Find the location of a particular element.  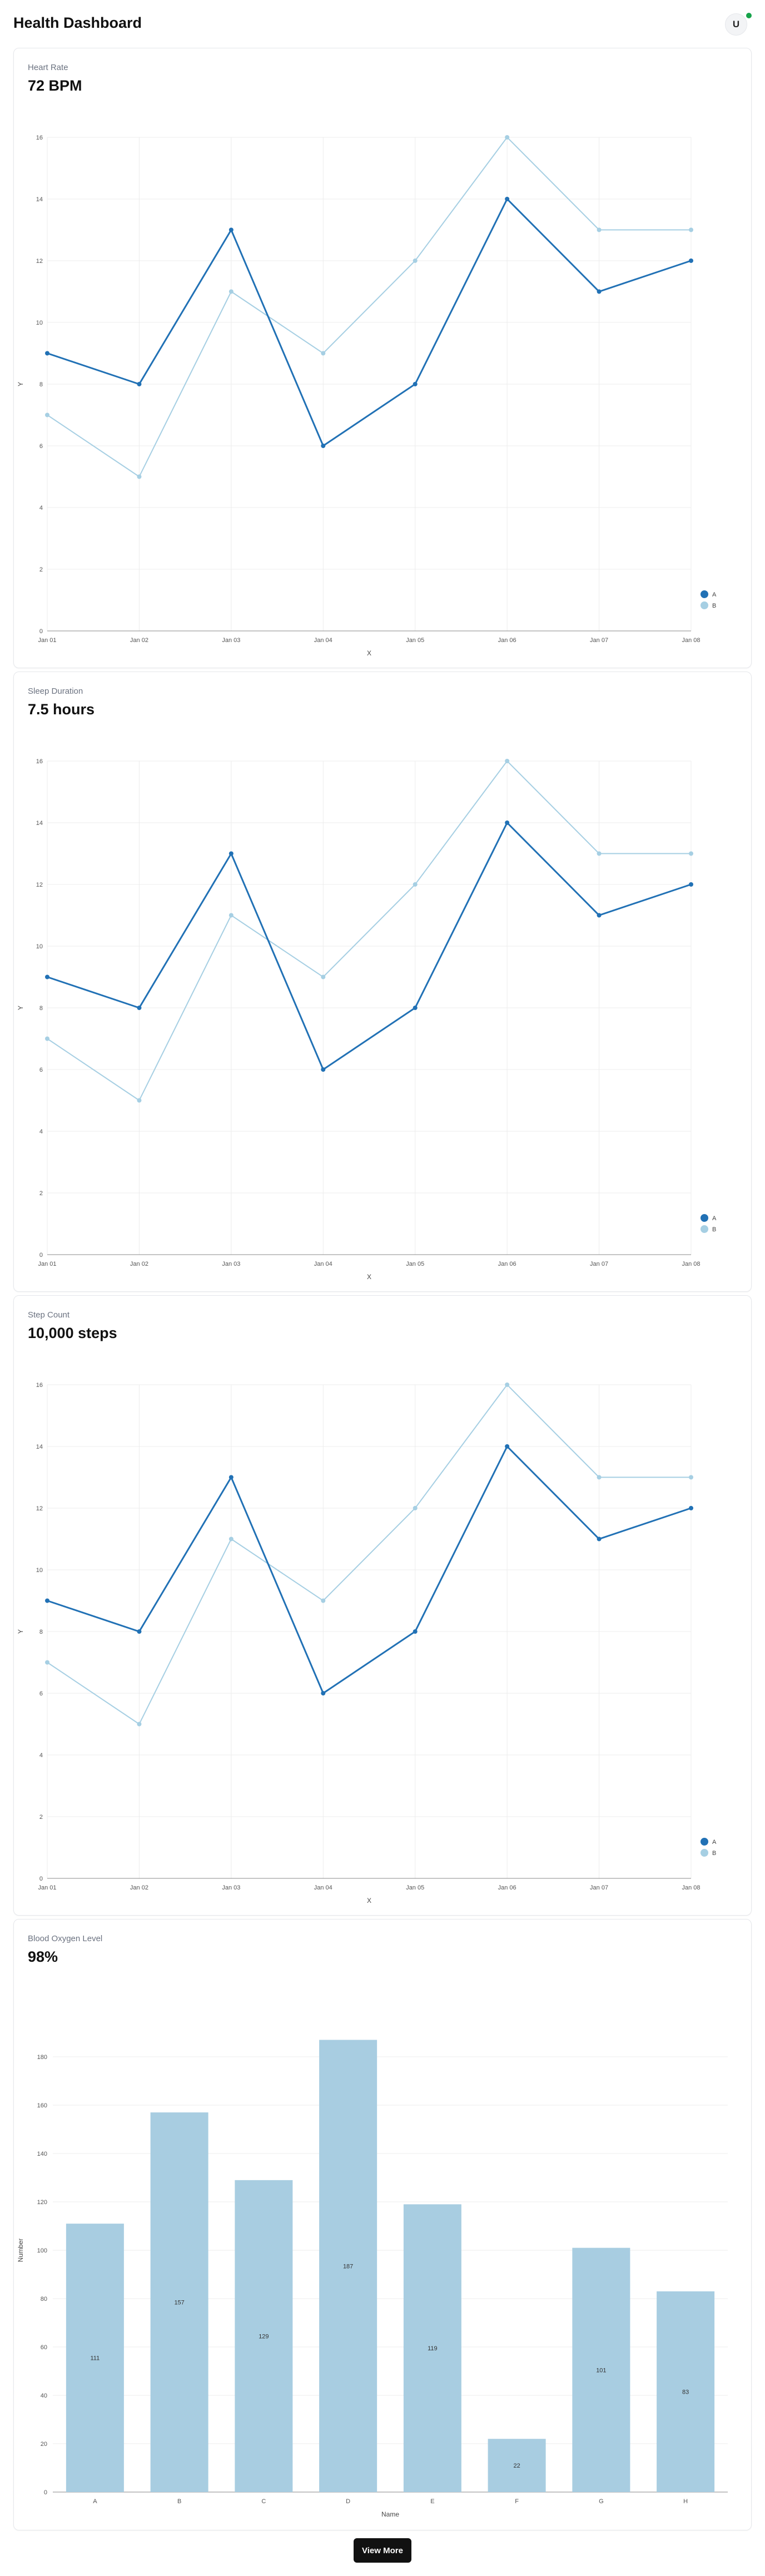

y-tick-label: 6 is located at coordinates (41, 447).